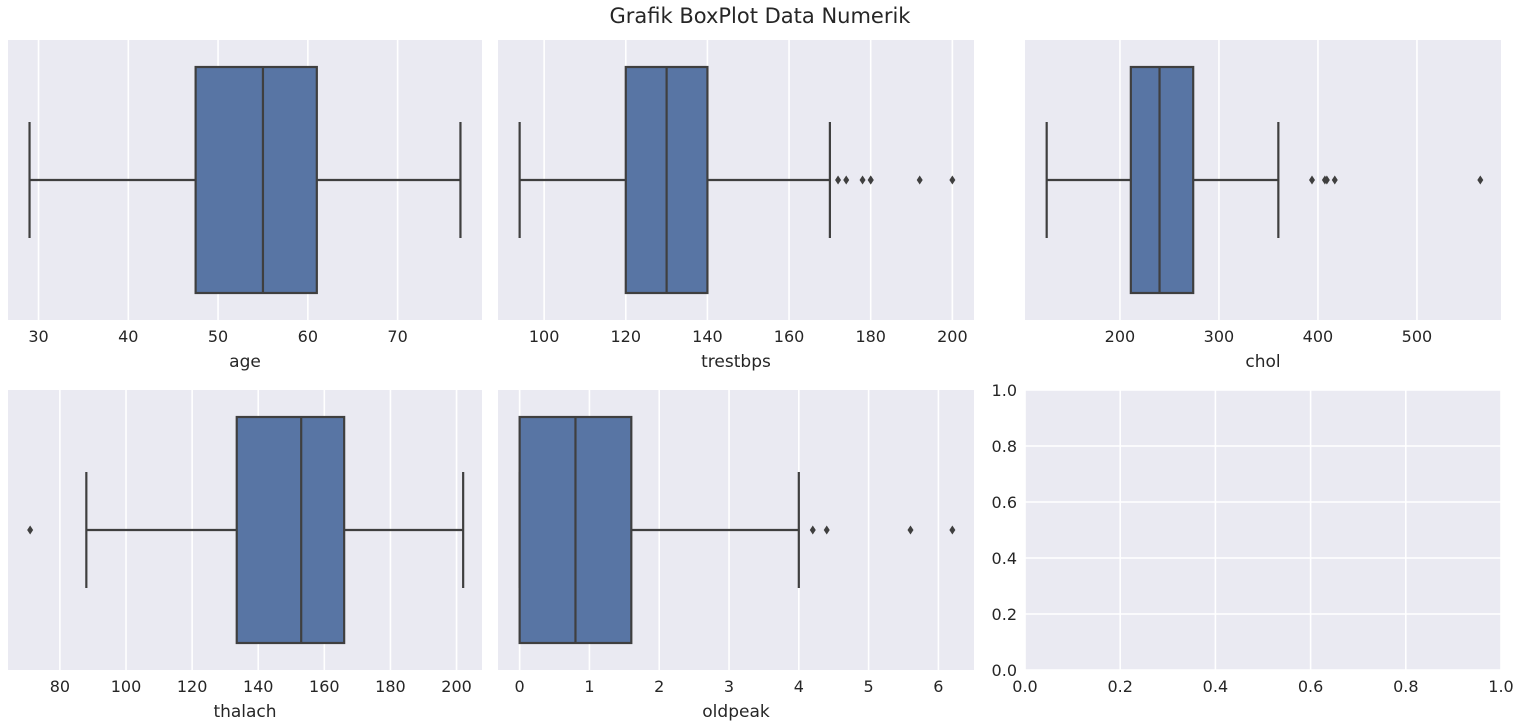  I want to click on x-tick-label: 400, so click(1318, 336).